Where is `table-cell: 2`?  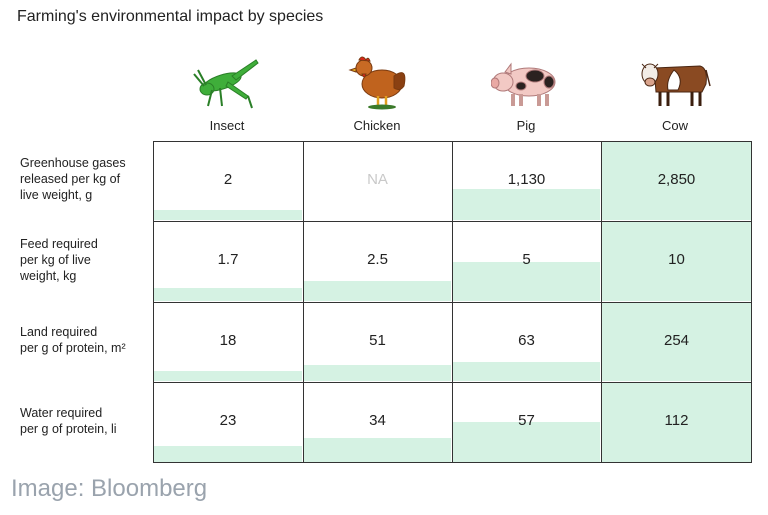 table-cell: 2 is located at coordinates (228, 181).